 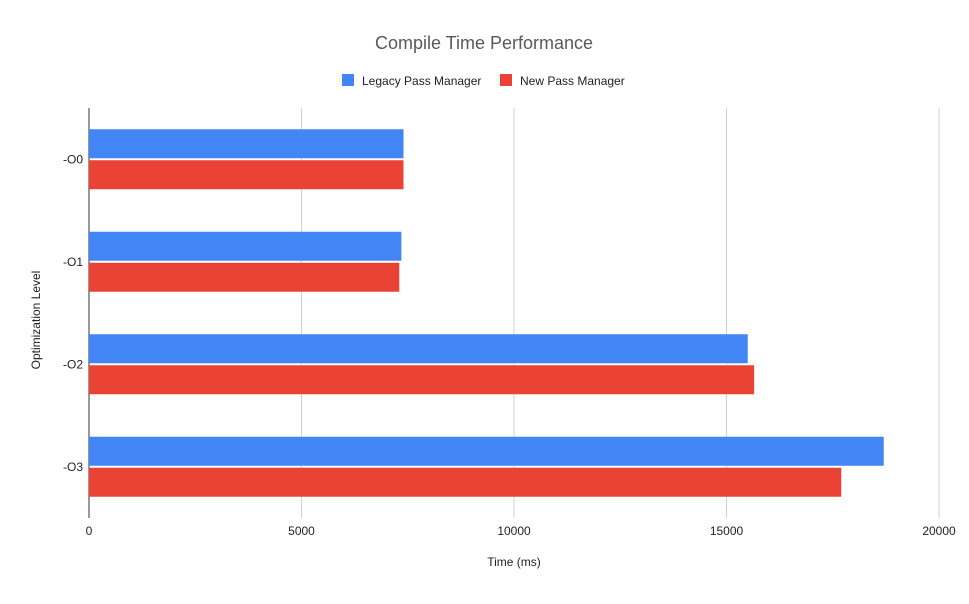 What do you see at coordinates (73, 262) in the screenshot?
I see `y-tick-label: -O1` at bounding box center [73, 262].